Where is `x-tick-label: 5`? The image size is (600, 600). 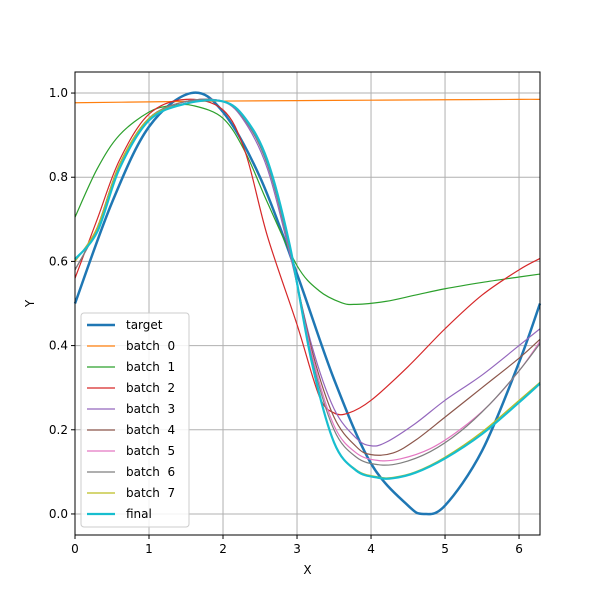 x-tick-label: 5 is located at coordinates (445, 549).